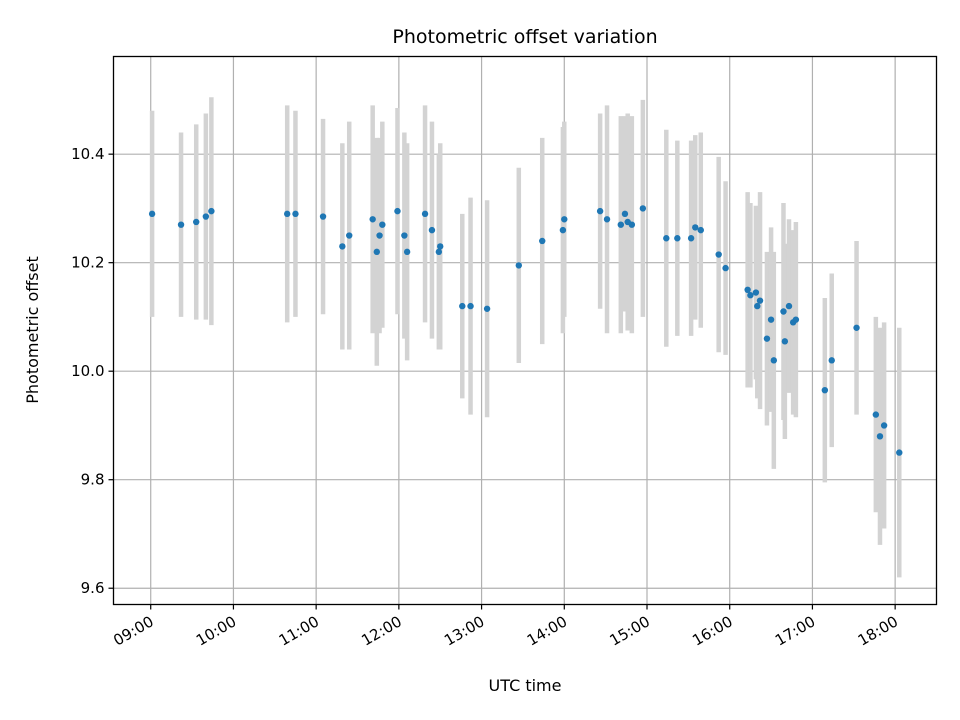 This screenshot has height=720, width=960. Describe the element at coordinates (878, 630) in the screenshot. I see `x-tick-label: 18:00` at that location.